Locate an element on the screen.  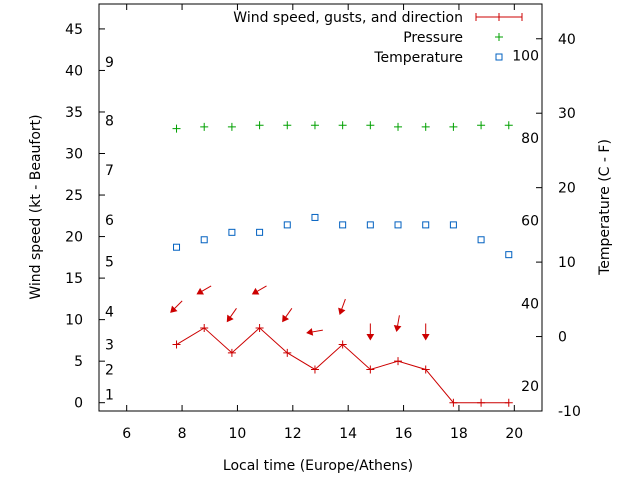
y-axis-left: 0 5 10 15 20 25 30 35 40 45 is located at coordinates (85, 217).